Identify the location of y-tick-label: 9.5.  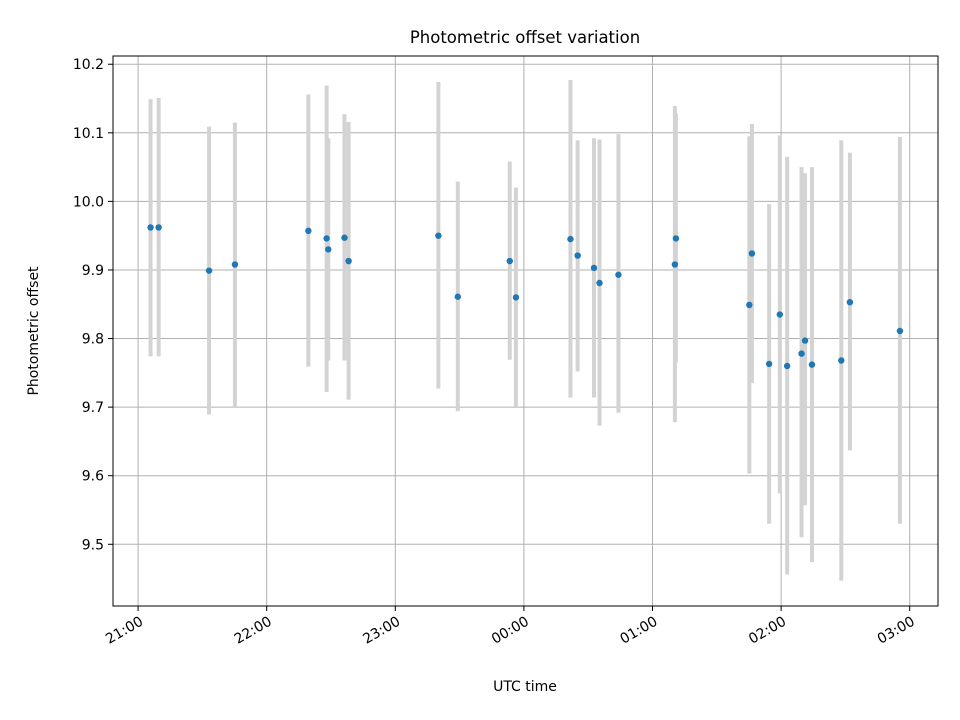
(93, 545).